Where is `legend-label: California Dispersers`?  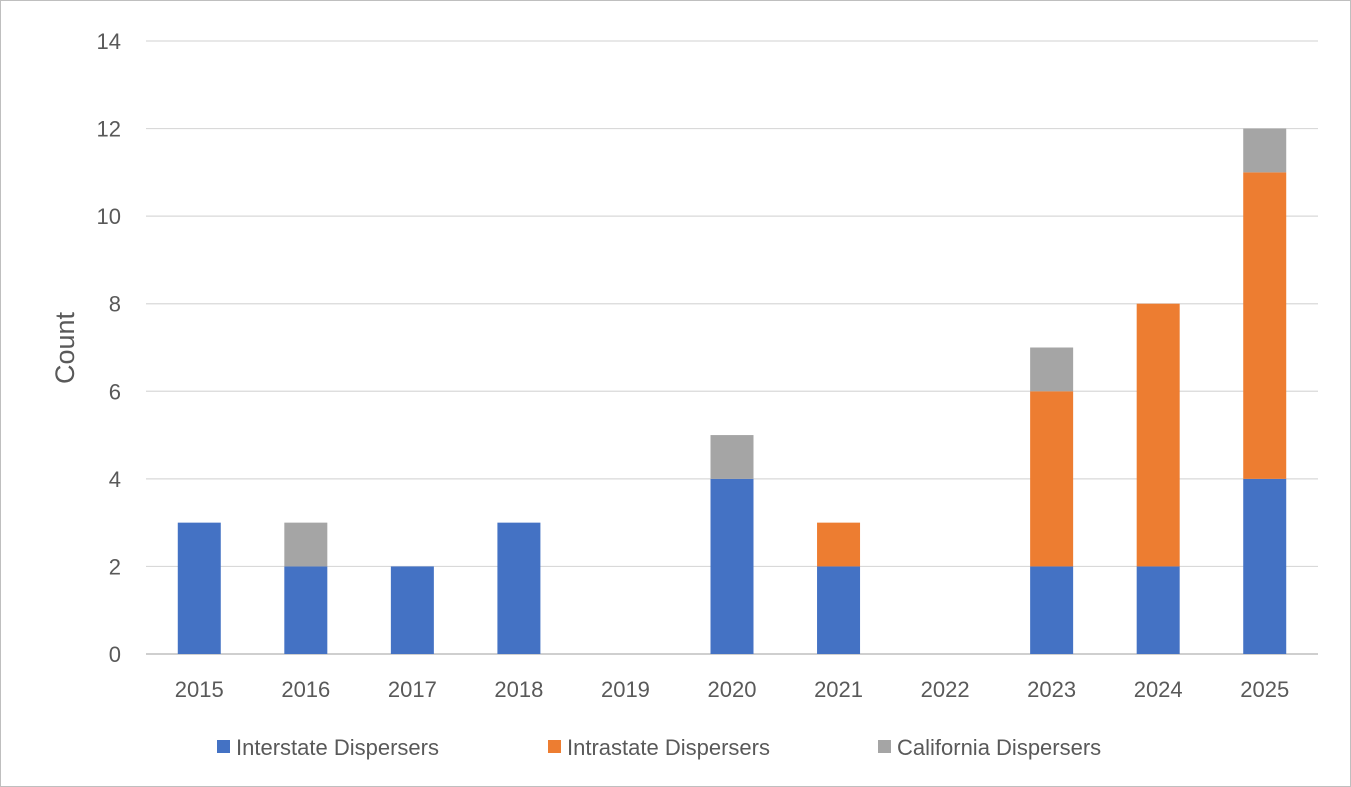 legend-label: California Dispersers is located at coordinates (999, 747).